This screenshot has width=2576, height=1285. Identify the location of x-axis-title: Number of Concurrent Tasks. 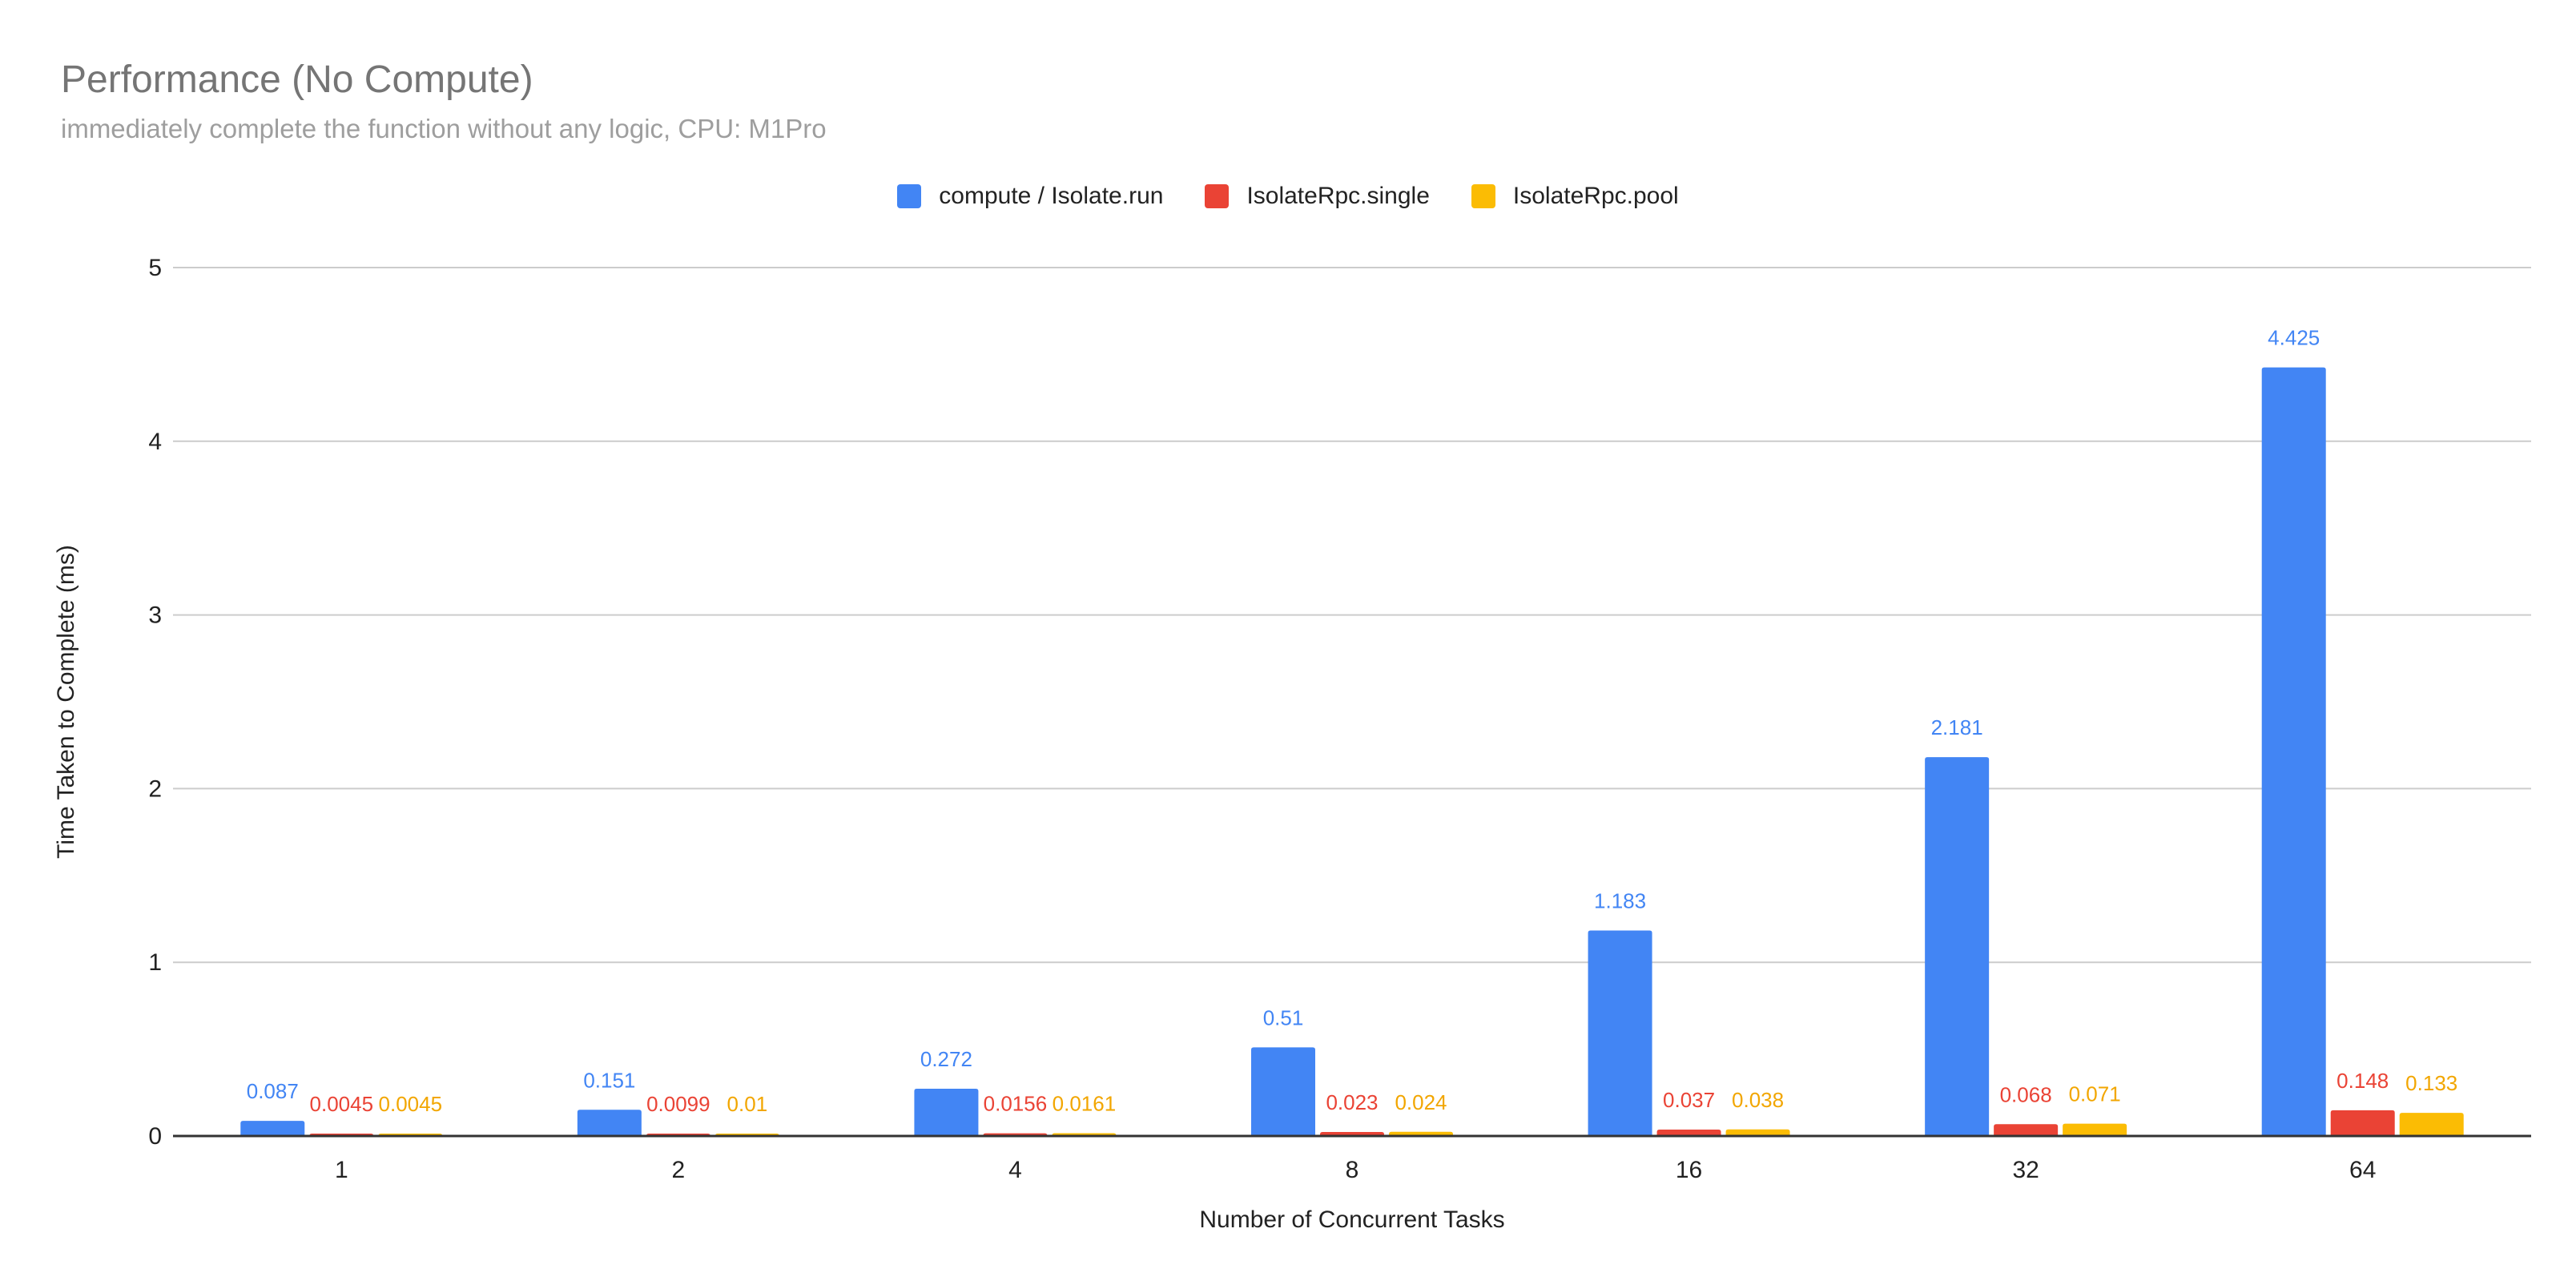
(1352, 1219).